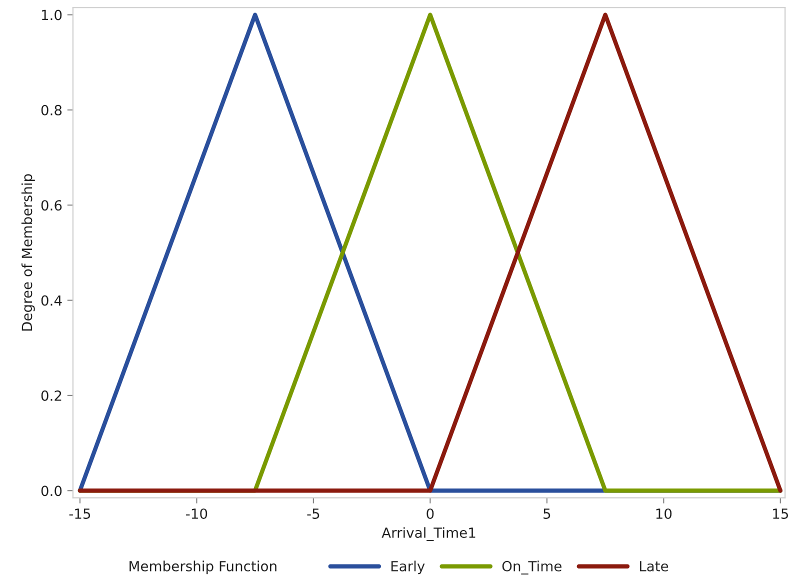  Describe the element at coordinates (51, 205) in the screenshot. I see `y-tick-label: 0.6` at that location.